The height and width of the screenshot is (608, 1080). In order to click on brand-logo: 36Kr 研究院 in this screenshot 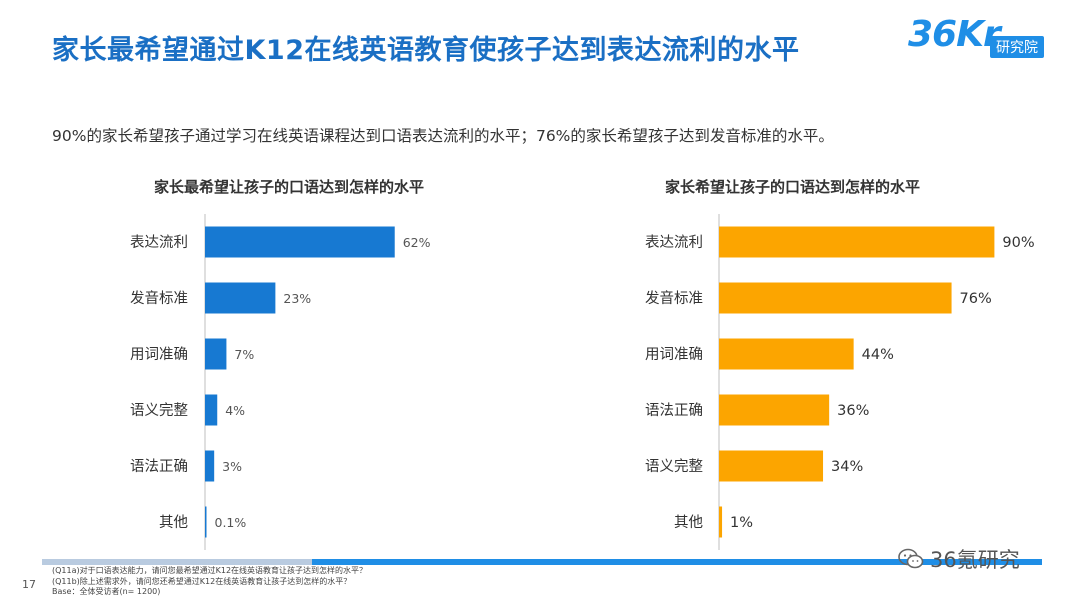, I will do `click(988, 39)`.